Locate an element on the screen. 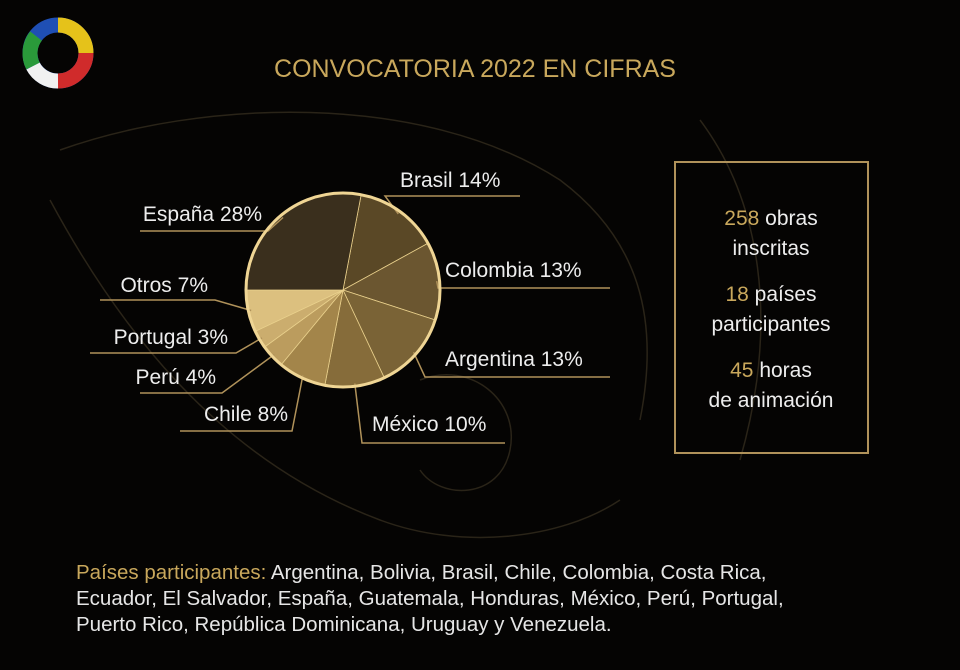 This screenshot has height=670, width=960. category-name: Chile is located at coordinates (228, 414).